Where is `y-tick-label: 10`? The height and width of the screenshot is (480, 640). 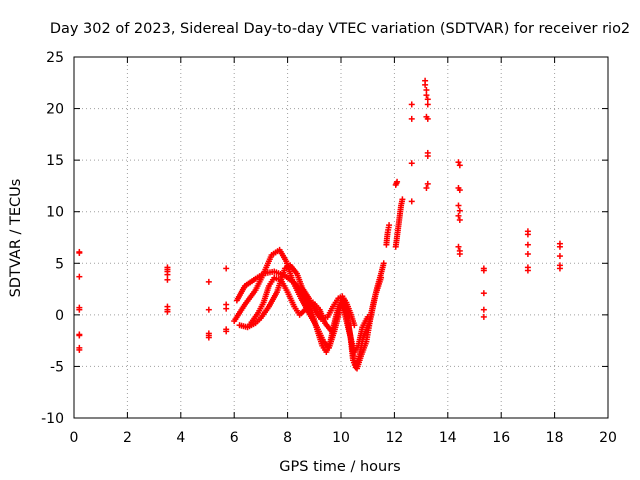
y-tick-label: 10 is located at coordinates (55, 213).